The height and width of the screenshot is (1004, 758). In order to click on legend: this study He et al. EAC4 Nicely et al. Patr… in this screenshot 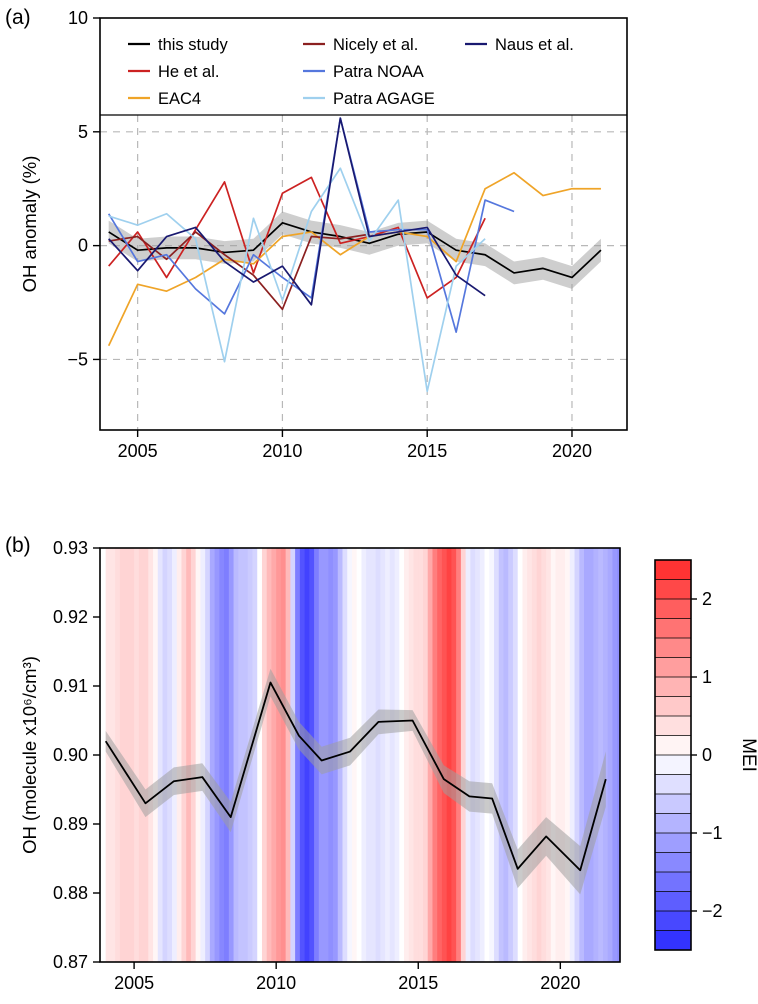, I will do `click(351, 72)`.